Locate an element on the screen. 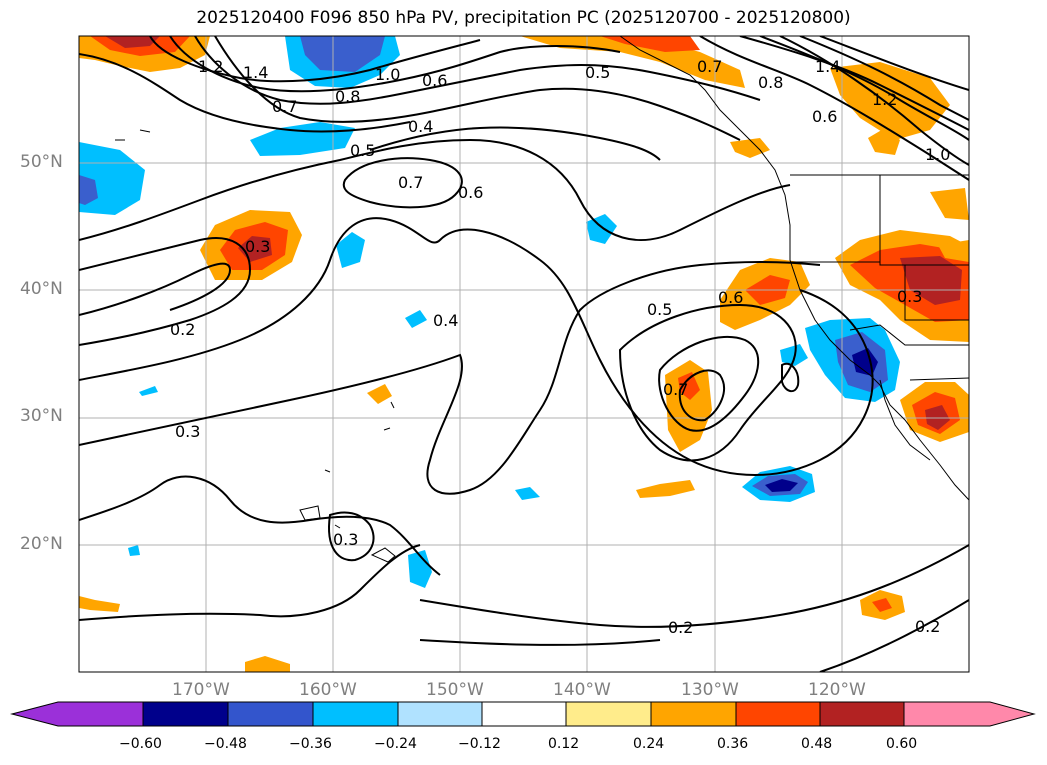 The width and height of the screenshot is (1047, 765). colorbar-tick: 0.48 is located at coordinates (817, 744).